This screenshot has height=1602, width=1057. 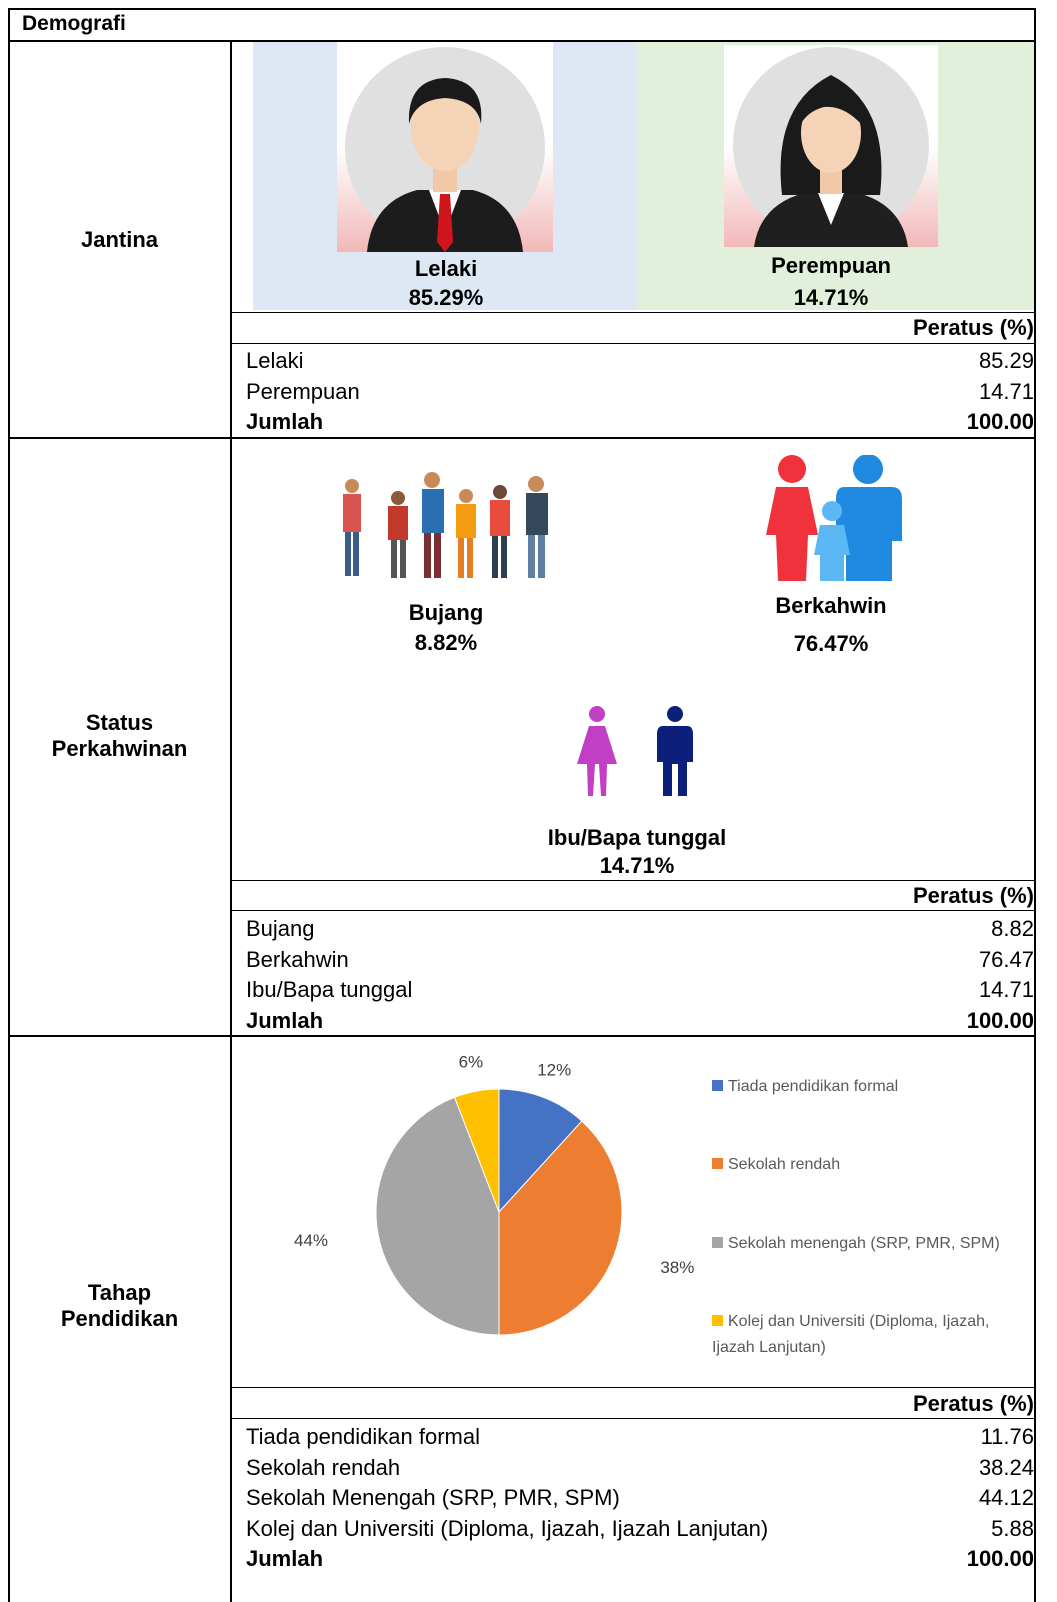 What do you see at coordinates (323, 1467) in the screenshot?
I see `row-label: Sekolah rendah` at bounding box center [323, 1467].